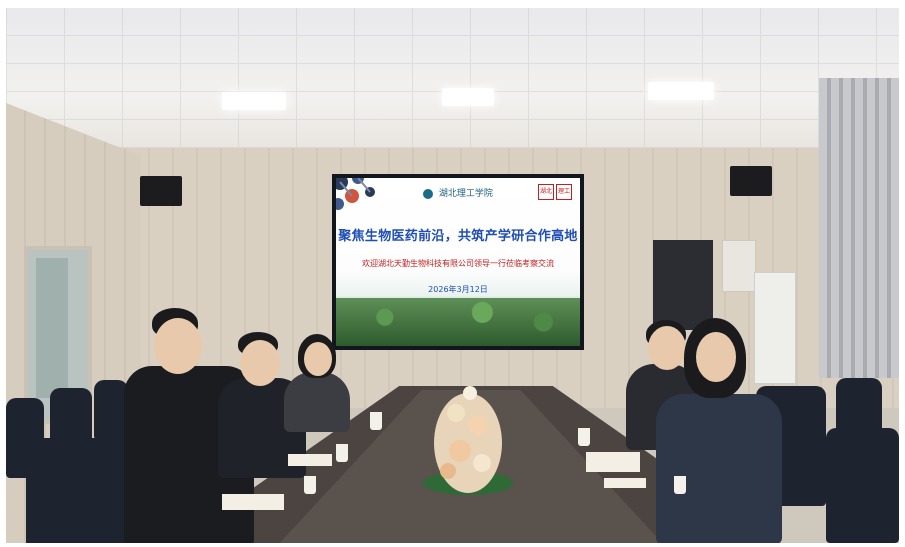 This screenshot has height=547, width=905. Describe the element at coordinates (468, 97) in the screenshot. I see `ceiling-light-center` at that location.